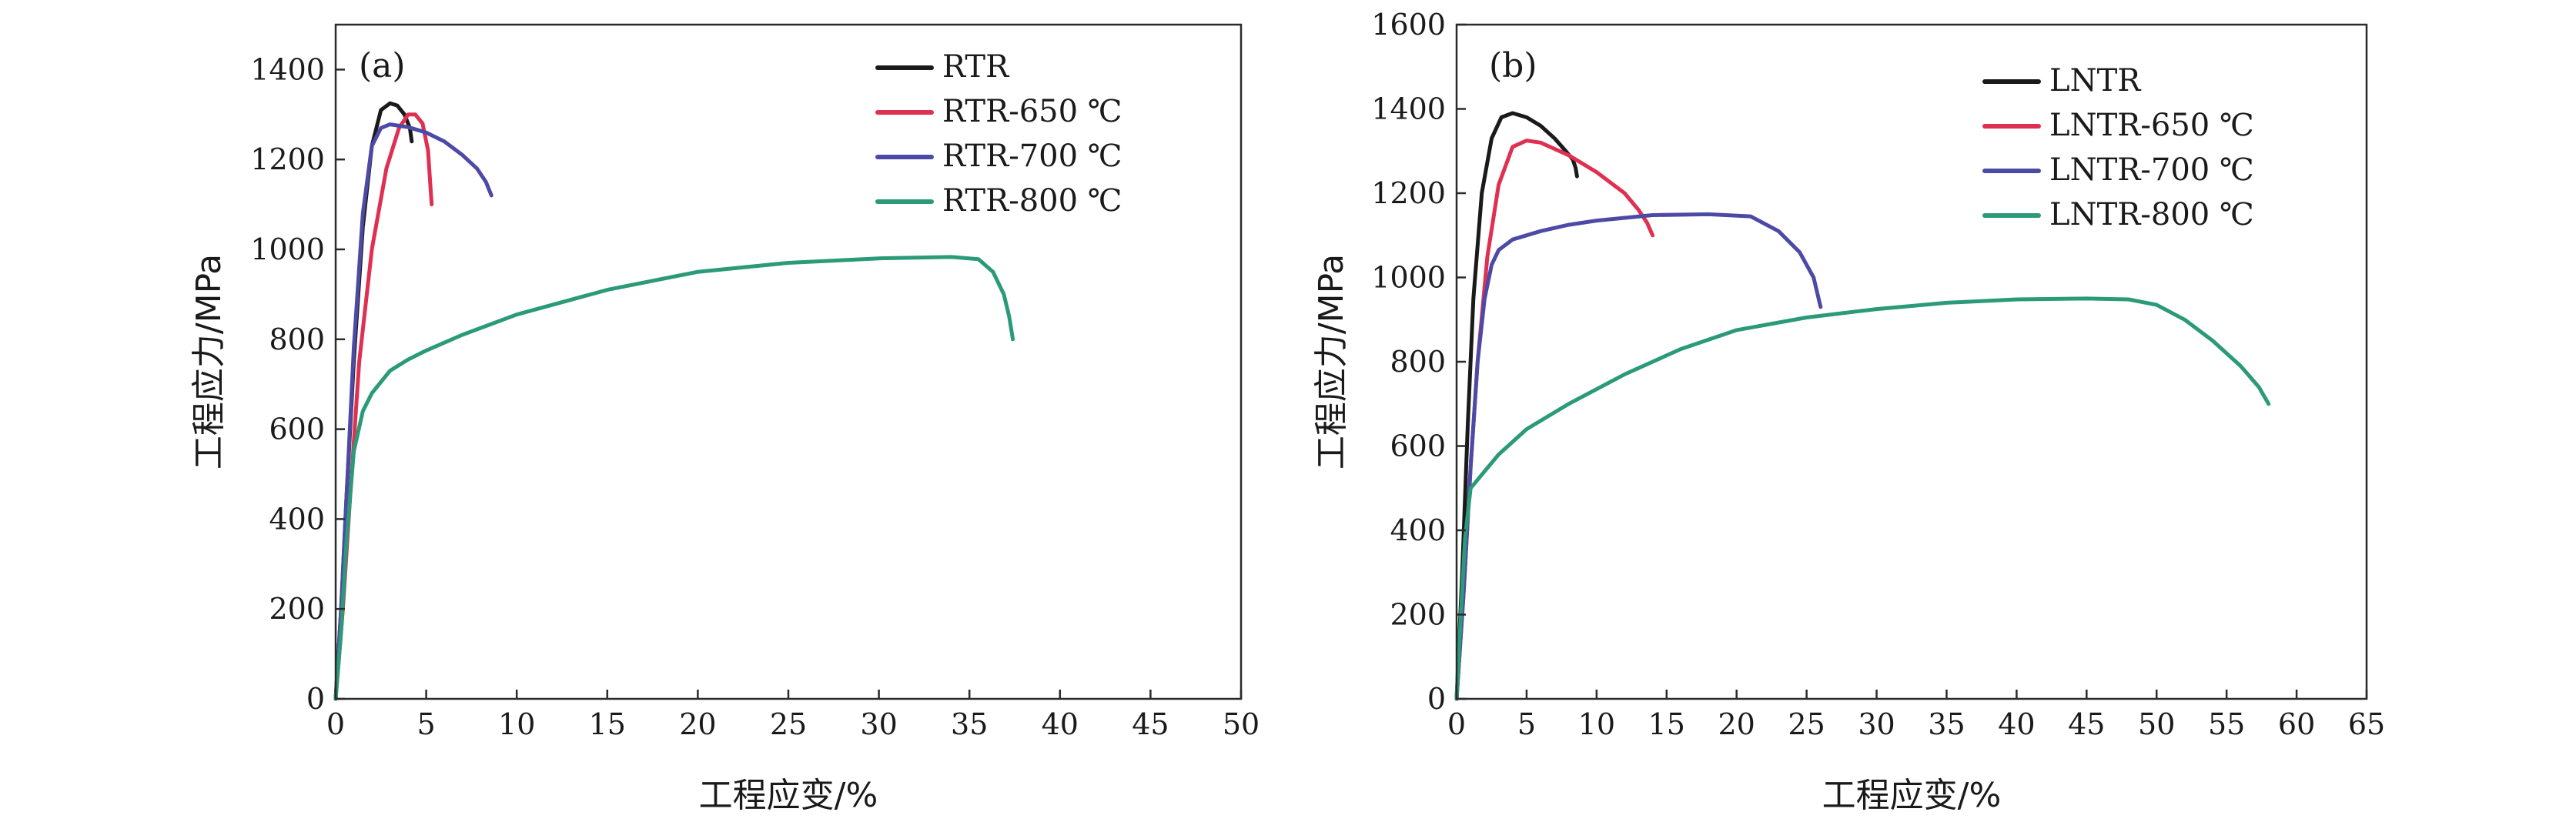  I want to click on x-tick-label: 60, so click(2297, 724).